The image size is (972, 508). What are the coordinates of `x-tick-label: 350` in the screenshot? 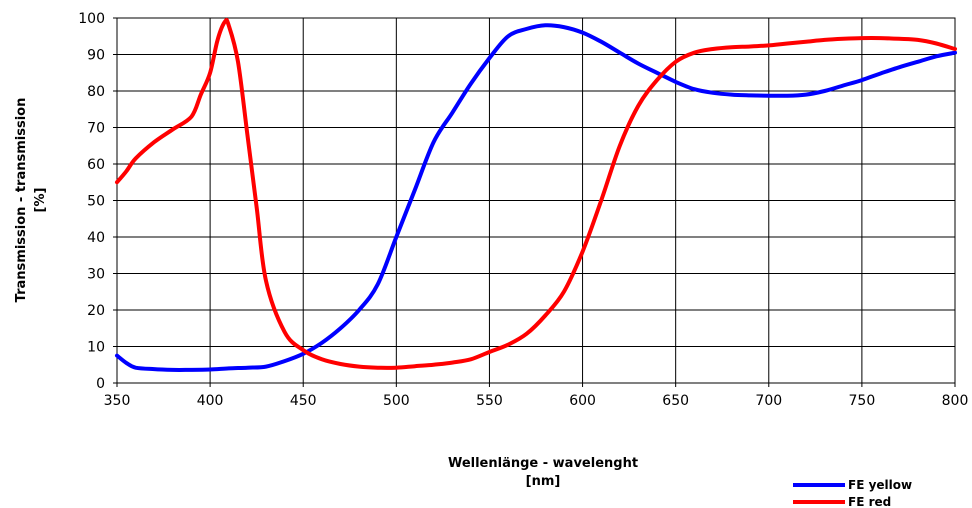 It's located at (117, 401).